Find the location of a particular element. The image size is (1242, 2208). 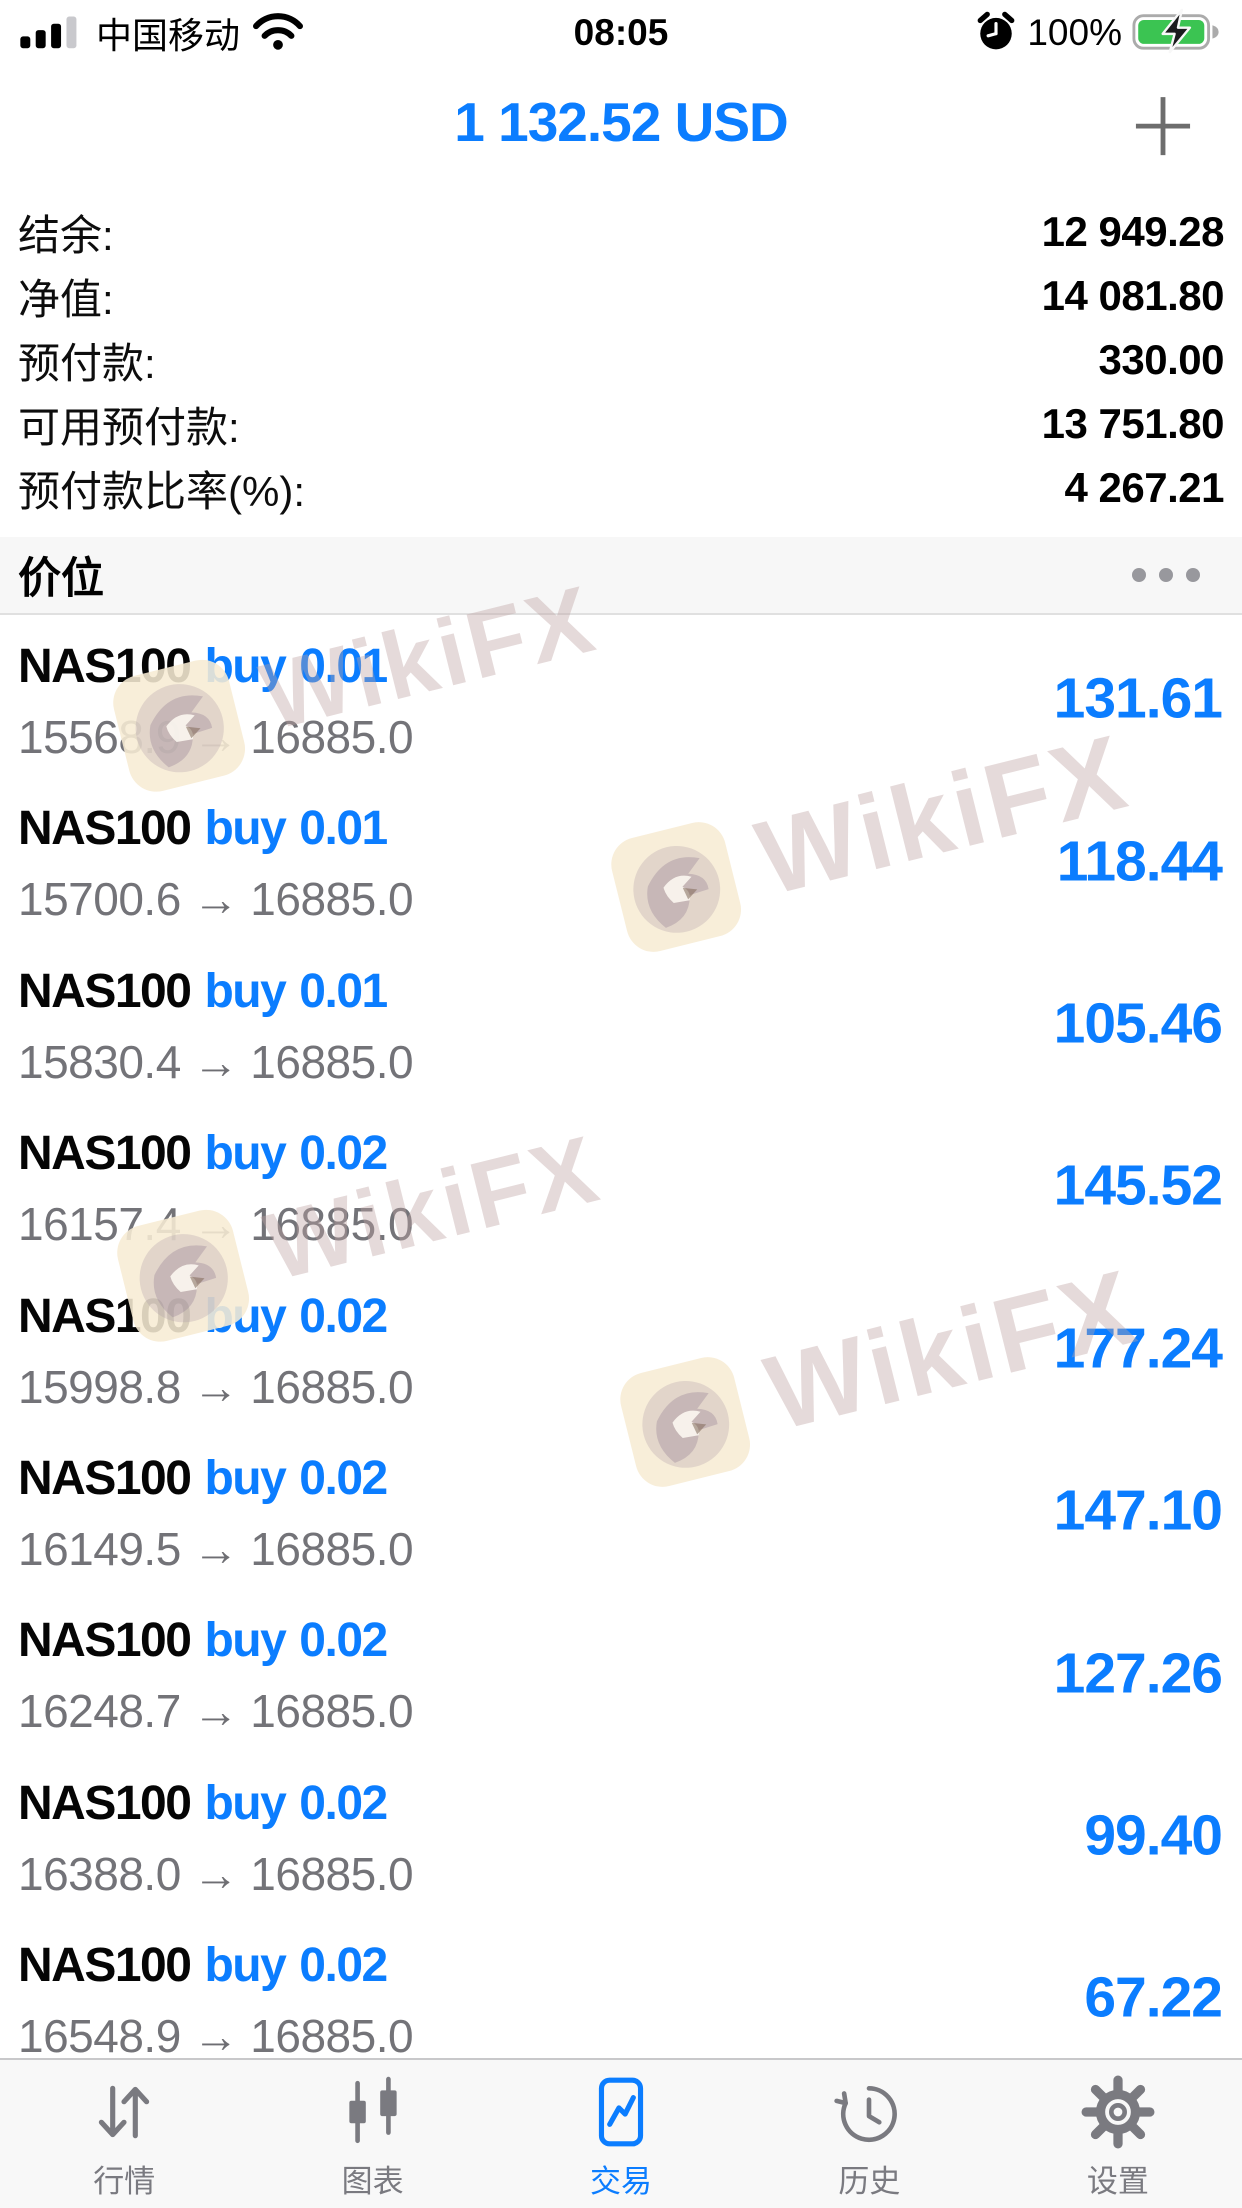

trade-row: NAS100 buy 0.02 16388.0 → 16885.0 99.40 is located at coordinates (621, 1833).